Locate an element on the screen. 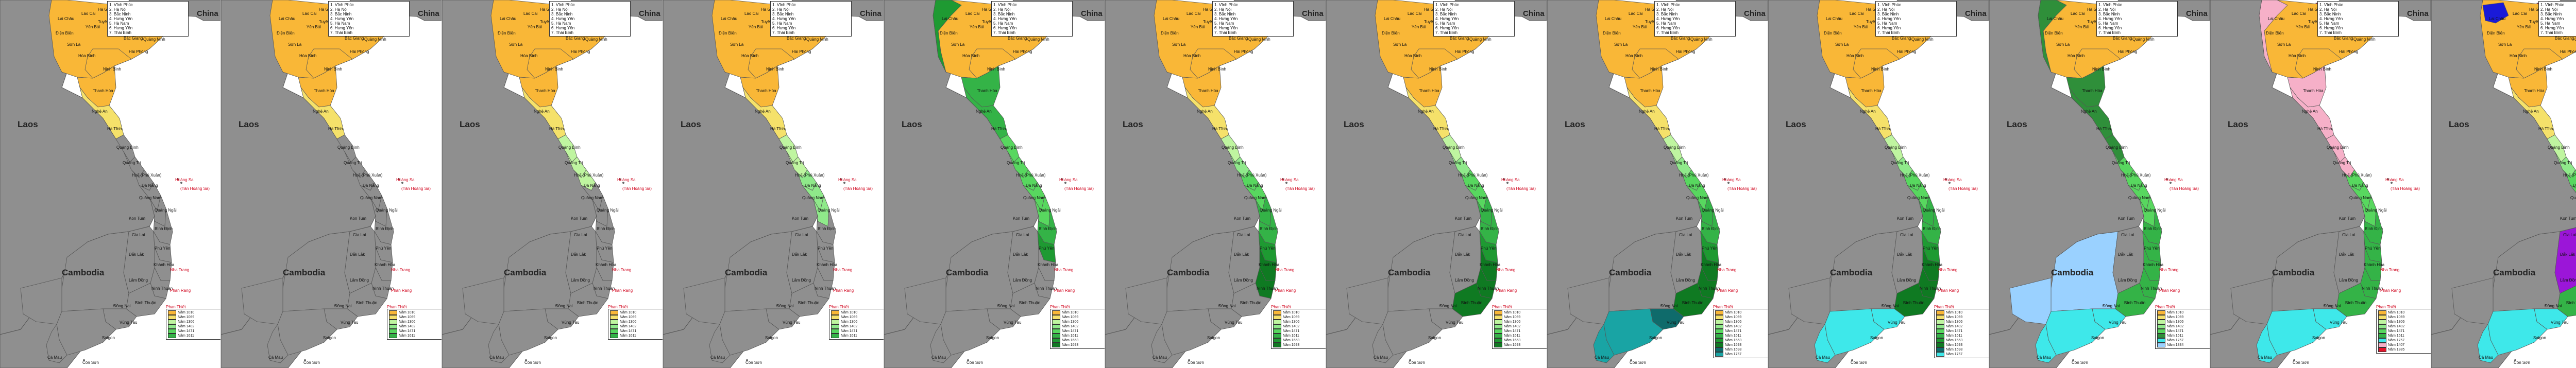 This screenshot has height=368, width=2576. province-key-entry: 2. Hà Nội is located at coordinates (339, 9).